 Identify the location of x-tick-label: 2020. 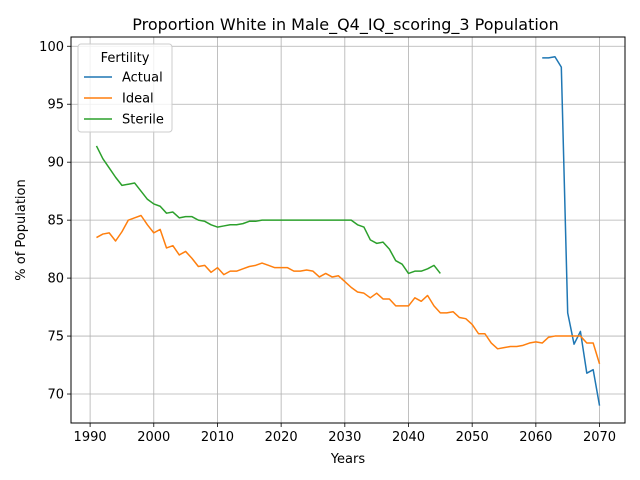
(281, 437).